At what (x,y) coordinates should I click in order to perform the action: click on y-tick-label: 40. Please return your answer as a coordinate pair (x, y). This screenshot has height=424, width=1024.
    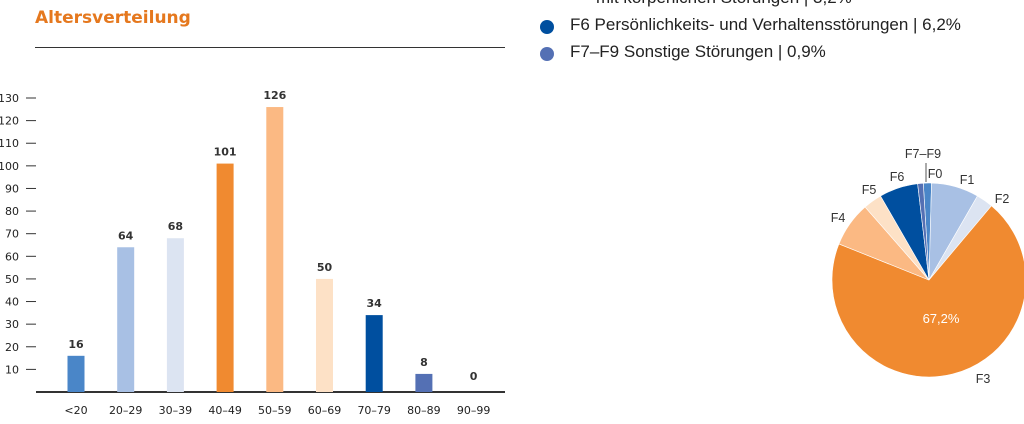
    Looking at the image, I should click on (12, 302).